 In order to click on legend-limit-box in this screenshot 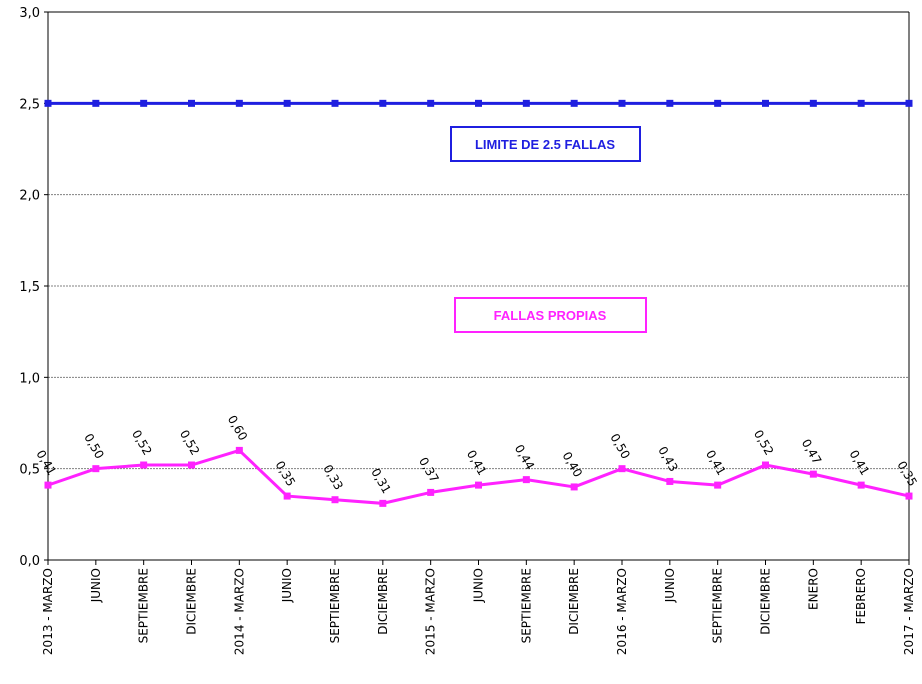, I will do `click(545, 144)`.